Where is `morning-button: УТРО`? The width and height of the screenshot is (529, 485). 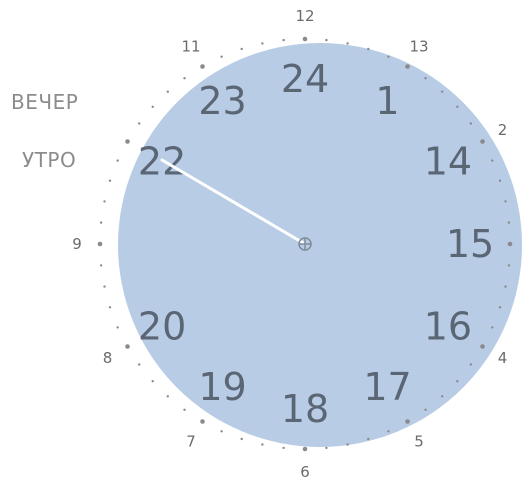
morning-button: УТРО is located at coordinates (49, 160).